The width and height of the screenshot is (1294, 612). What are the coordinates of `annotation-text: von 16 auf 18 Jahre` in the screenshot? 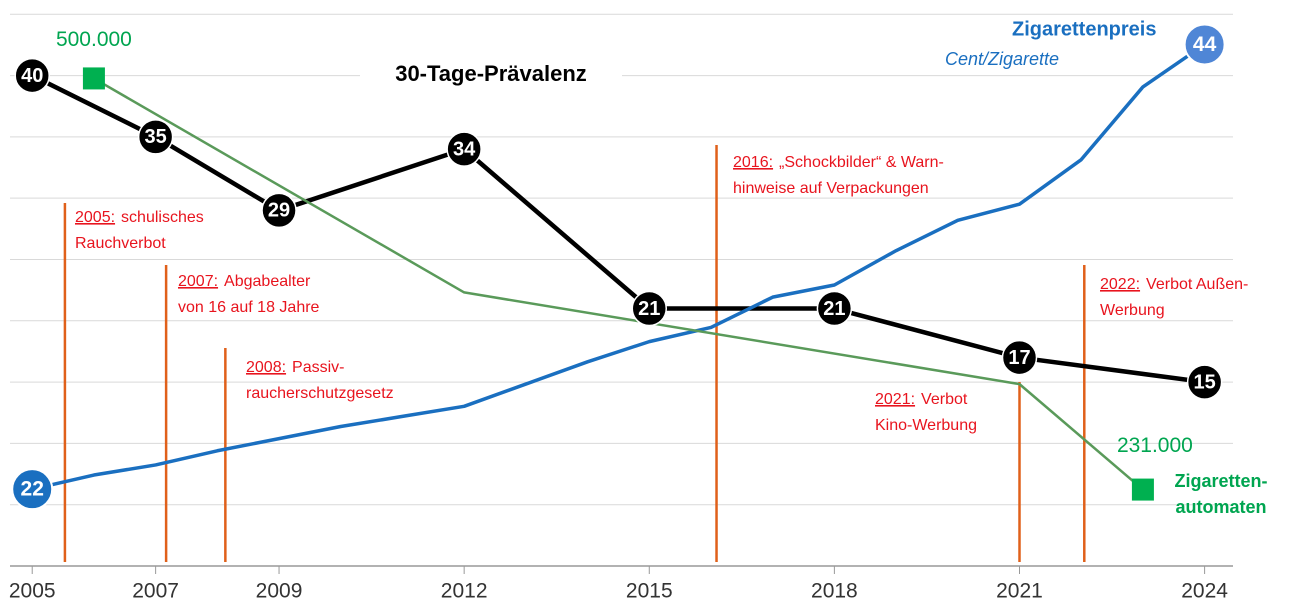 It's located at (249, 307).